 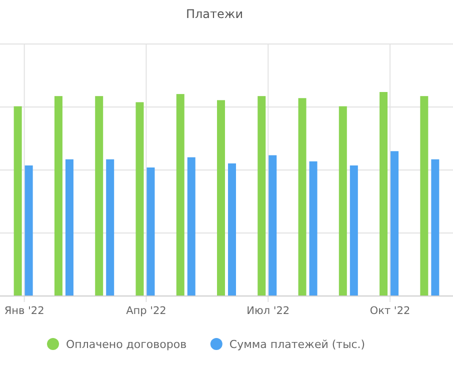 I want to click on legend-label: Оплачено договоров, so click(x=126, y=344).